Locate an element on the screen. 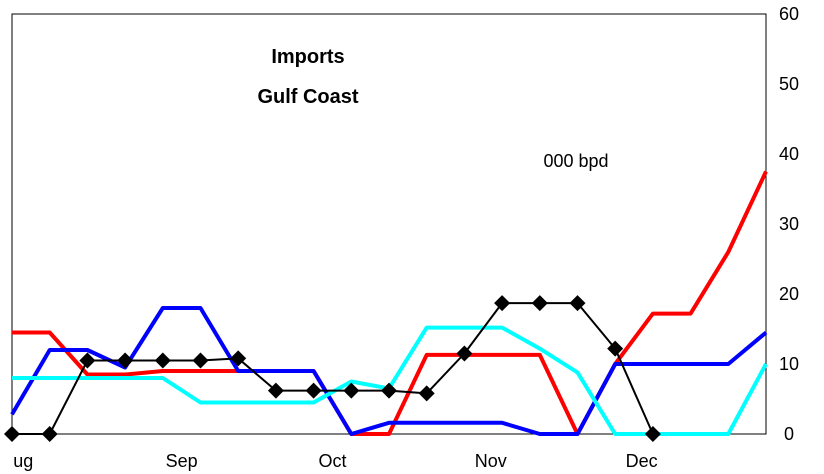 This screenshot has height=474, width=824. x-tick-label: Oct is located at coordinates (332, 461).